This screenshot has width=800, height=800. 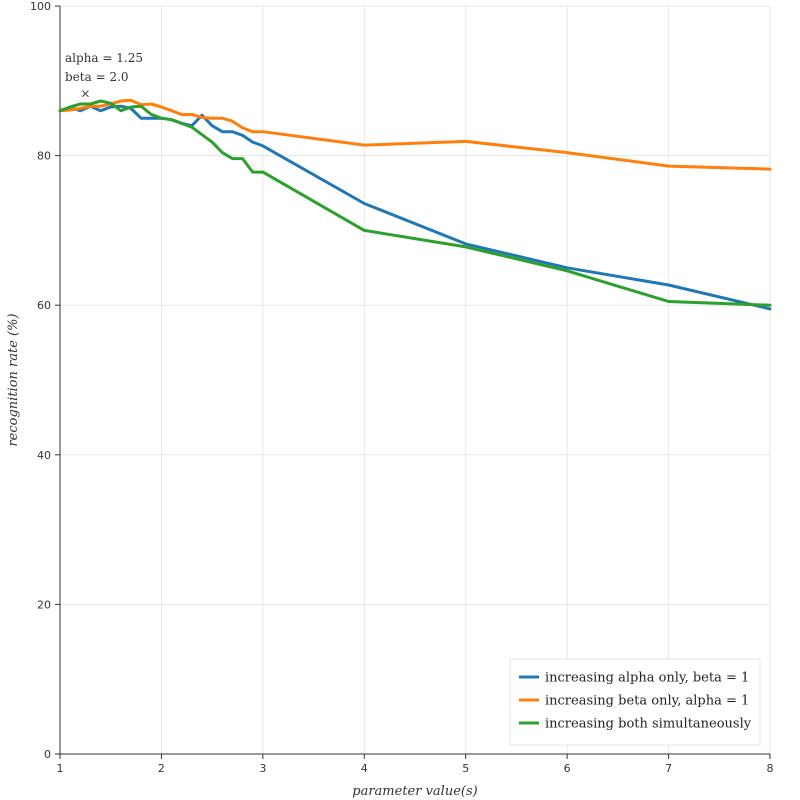 What do you see at coordinates (85, 94) in the screenshot?
I see `annotation-marker: ×` at bounding box center [85, 94].